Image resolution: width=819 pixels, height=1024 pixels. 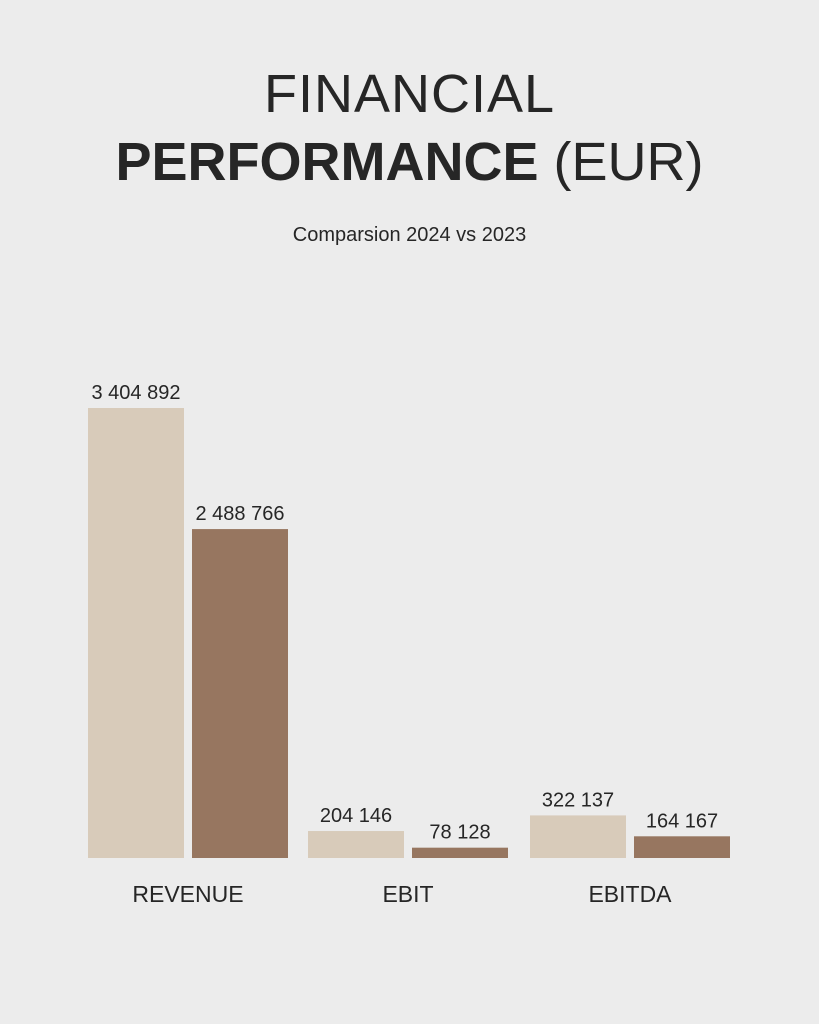 What do you see at coordinates (578, 800) in the screenshot?
I see `value-label-ebitda-series-1: 322 137` at bounding box center [578, 800].